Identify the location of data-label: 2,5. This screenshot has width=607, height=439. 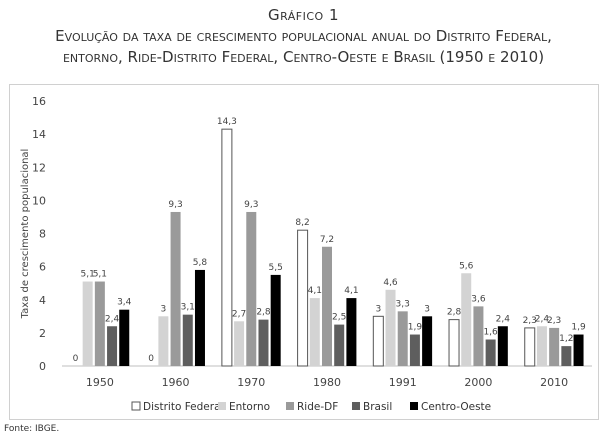
(339, 318).